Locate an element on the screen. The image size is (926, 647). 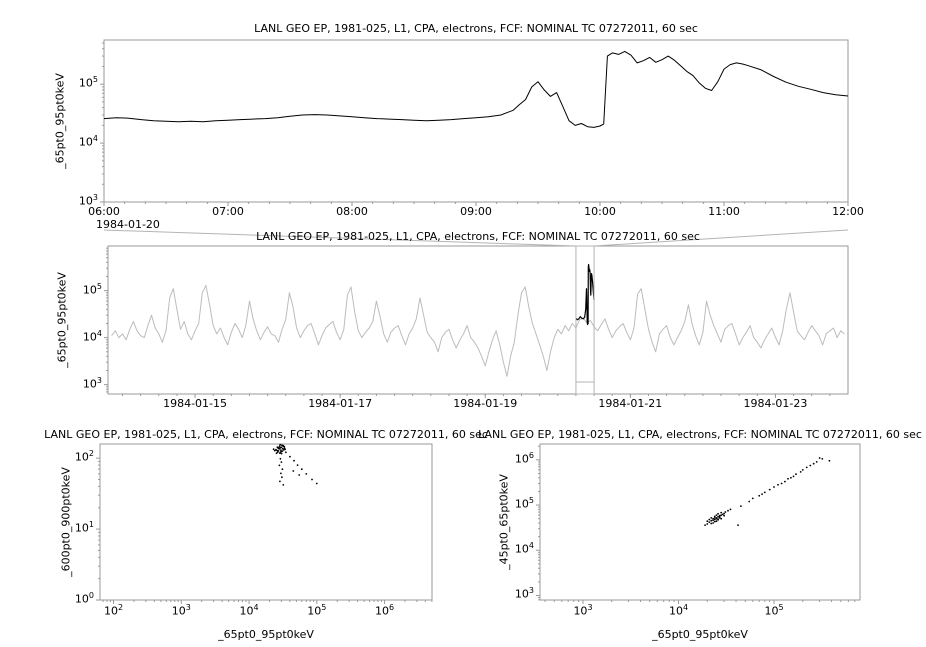
panel3-y-axis-label: _600pt0_900pt0keV is located at coordinates (66, 522).